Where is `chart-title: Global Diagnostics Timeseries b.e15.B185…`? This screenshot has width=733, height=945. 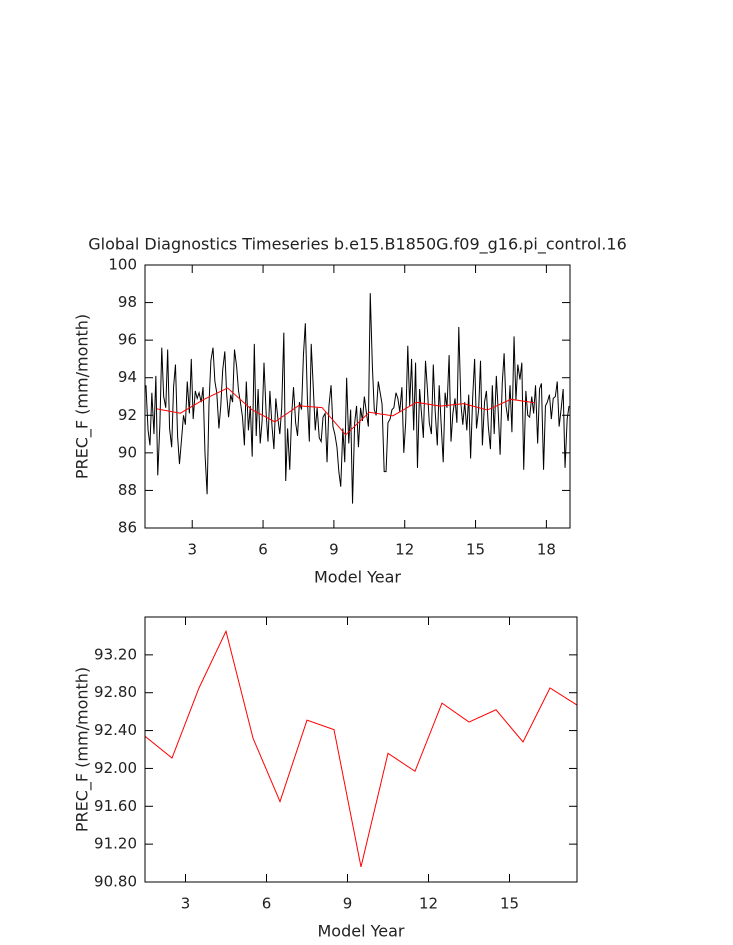
chart-title: Global Diagnostics Timeseries b.e15.B185… is located at coordinates (357, 245).